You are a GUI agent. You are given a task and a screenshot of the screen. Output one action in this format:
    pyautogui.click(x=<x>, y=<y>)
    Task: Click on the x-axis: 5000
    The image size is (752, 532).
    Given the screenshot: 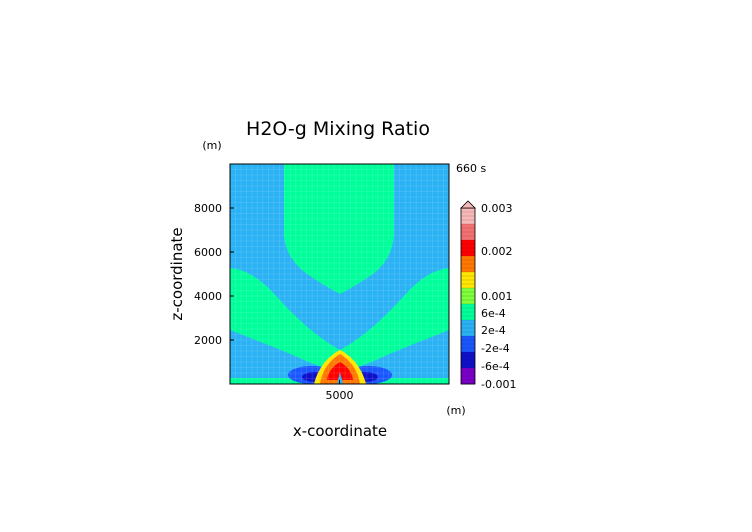 What is the action you would take?
    pyautogui.click(x=340, y=391)
    